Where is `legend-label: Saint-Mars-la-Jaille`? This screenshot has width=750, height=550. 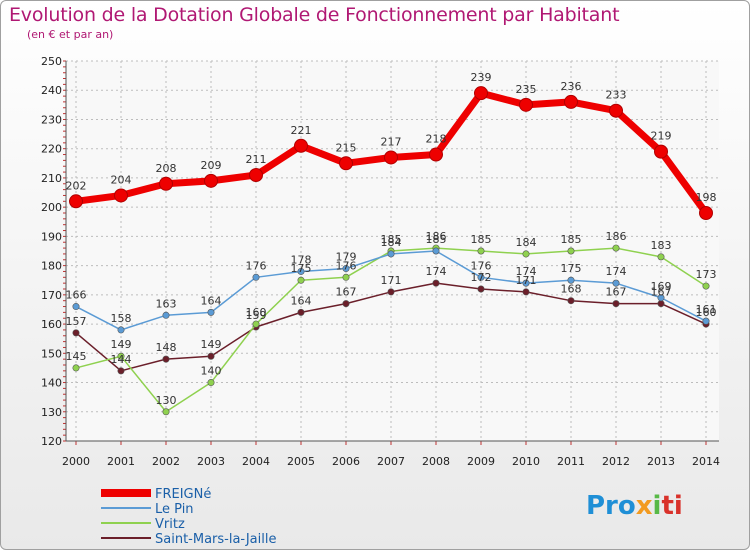 legend-label: Saint-Mars-la-Jaille is located at coordinates (215, 539).